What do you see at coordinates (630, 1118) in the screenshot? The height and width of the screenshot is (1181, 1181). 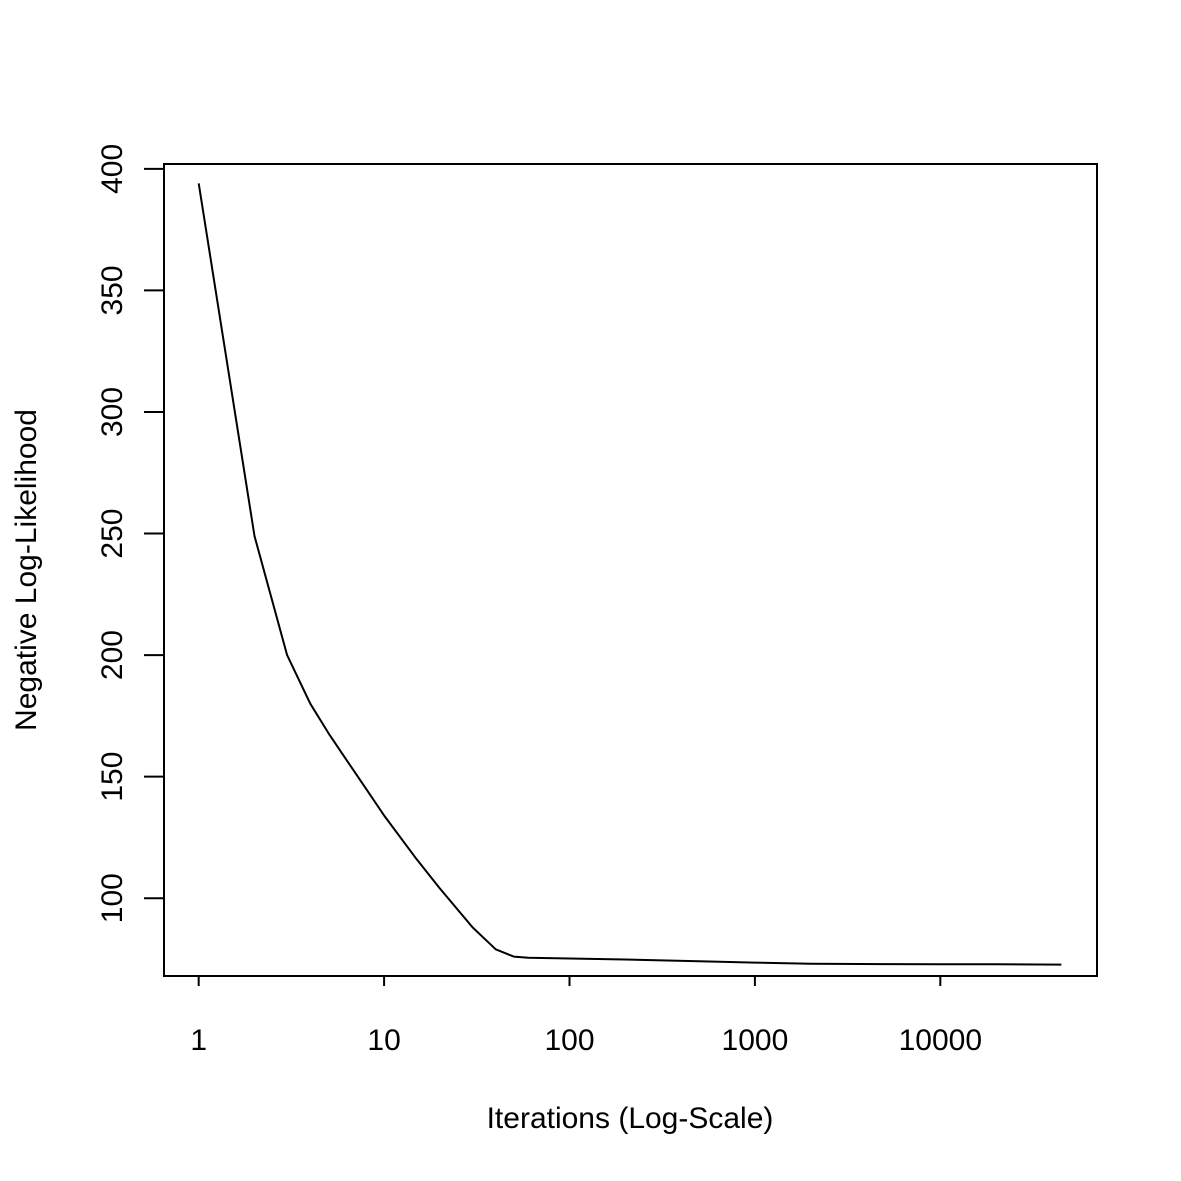 I see `x-axis-title: Iterations (Log-Scale)` at bounding box center [630, 1118].